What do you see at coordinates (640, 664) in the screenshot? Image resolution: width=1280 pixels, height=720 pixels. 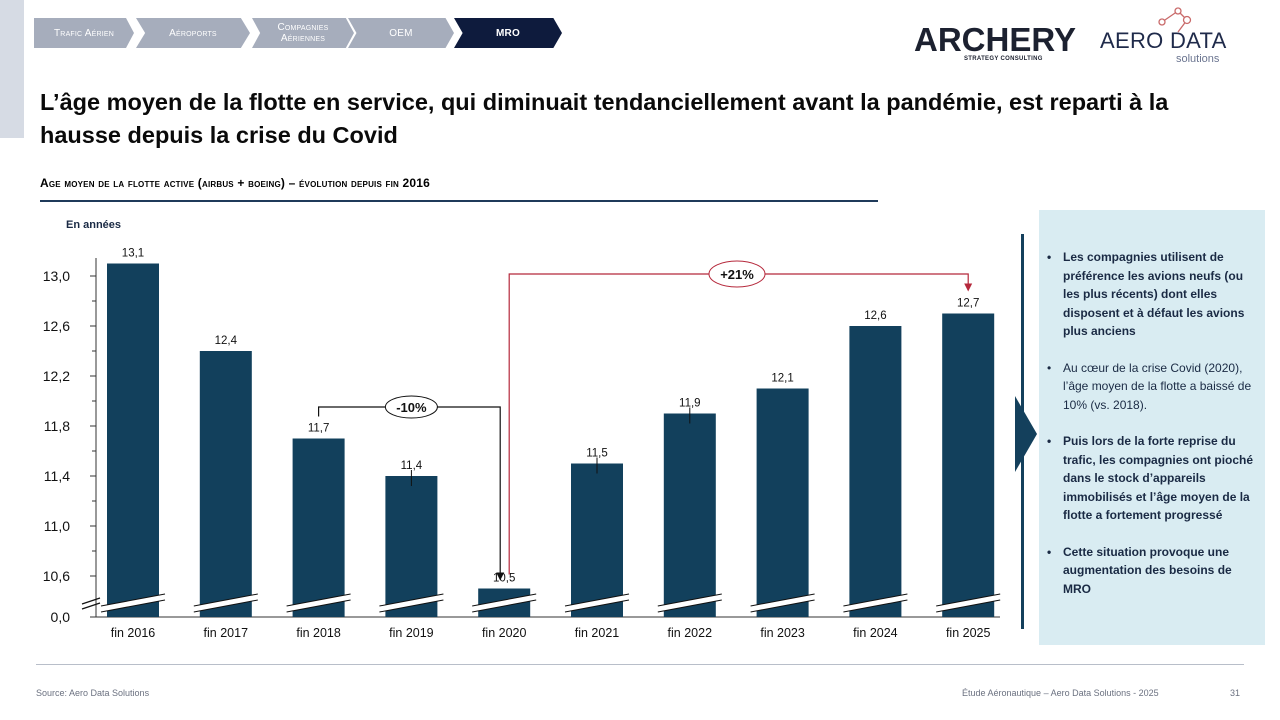 I see `footer-divider` at bounding box center [640, 664].